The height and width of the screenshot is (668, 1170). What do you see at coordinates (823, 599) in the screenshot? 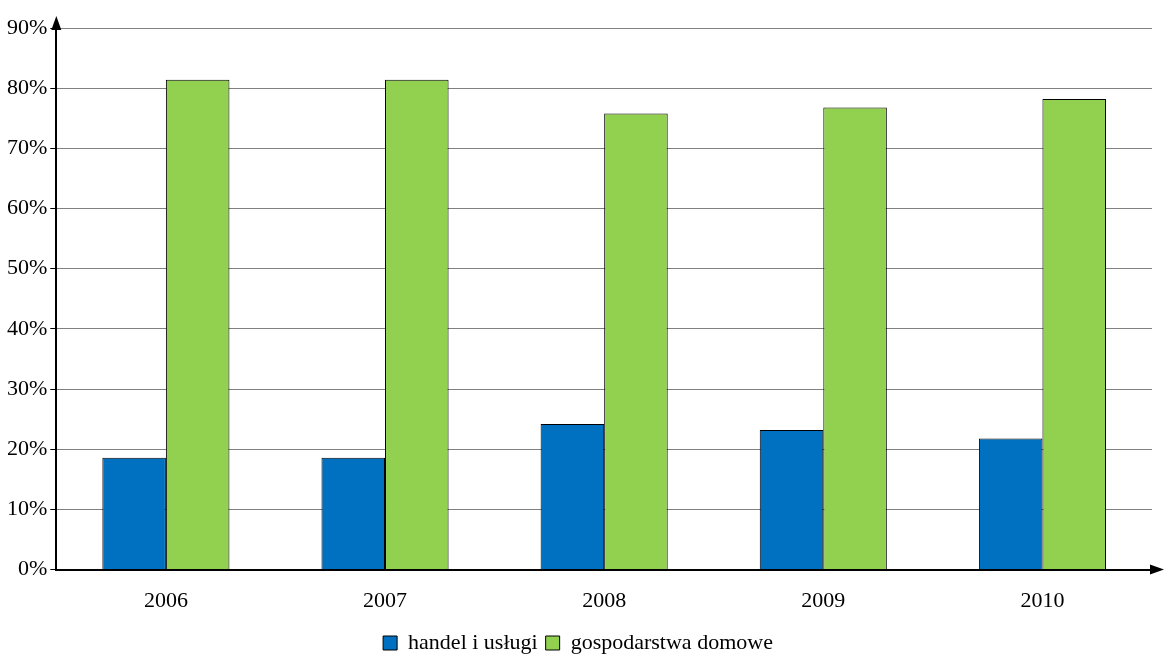
I see `x-tick-label: 2009` at bounding box center [823, 599].